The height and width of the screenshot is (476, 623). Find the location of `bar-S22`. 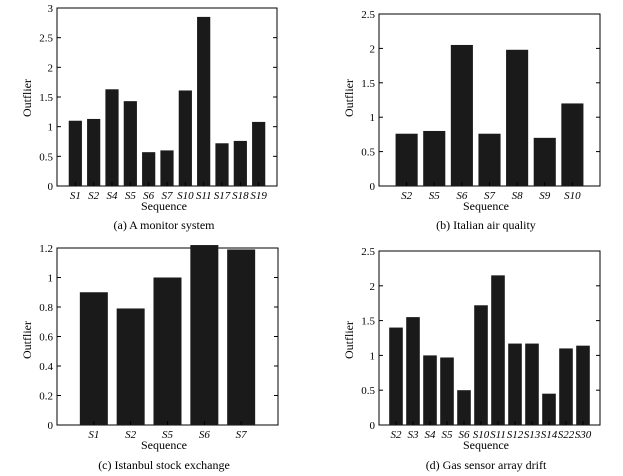

bar-S22 is located at coordinates (566, 386).